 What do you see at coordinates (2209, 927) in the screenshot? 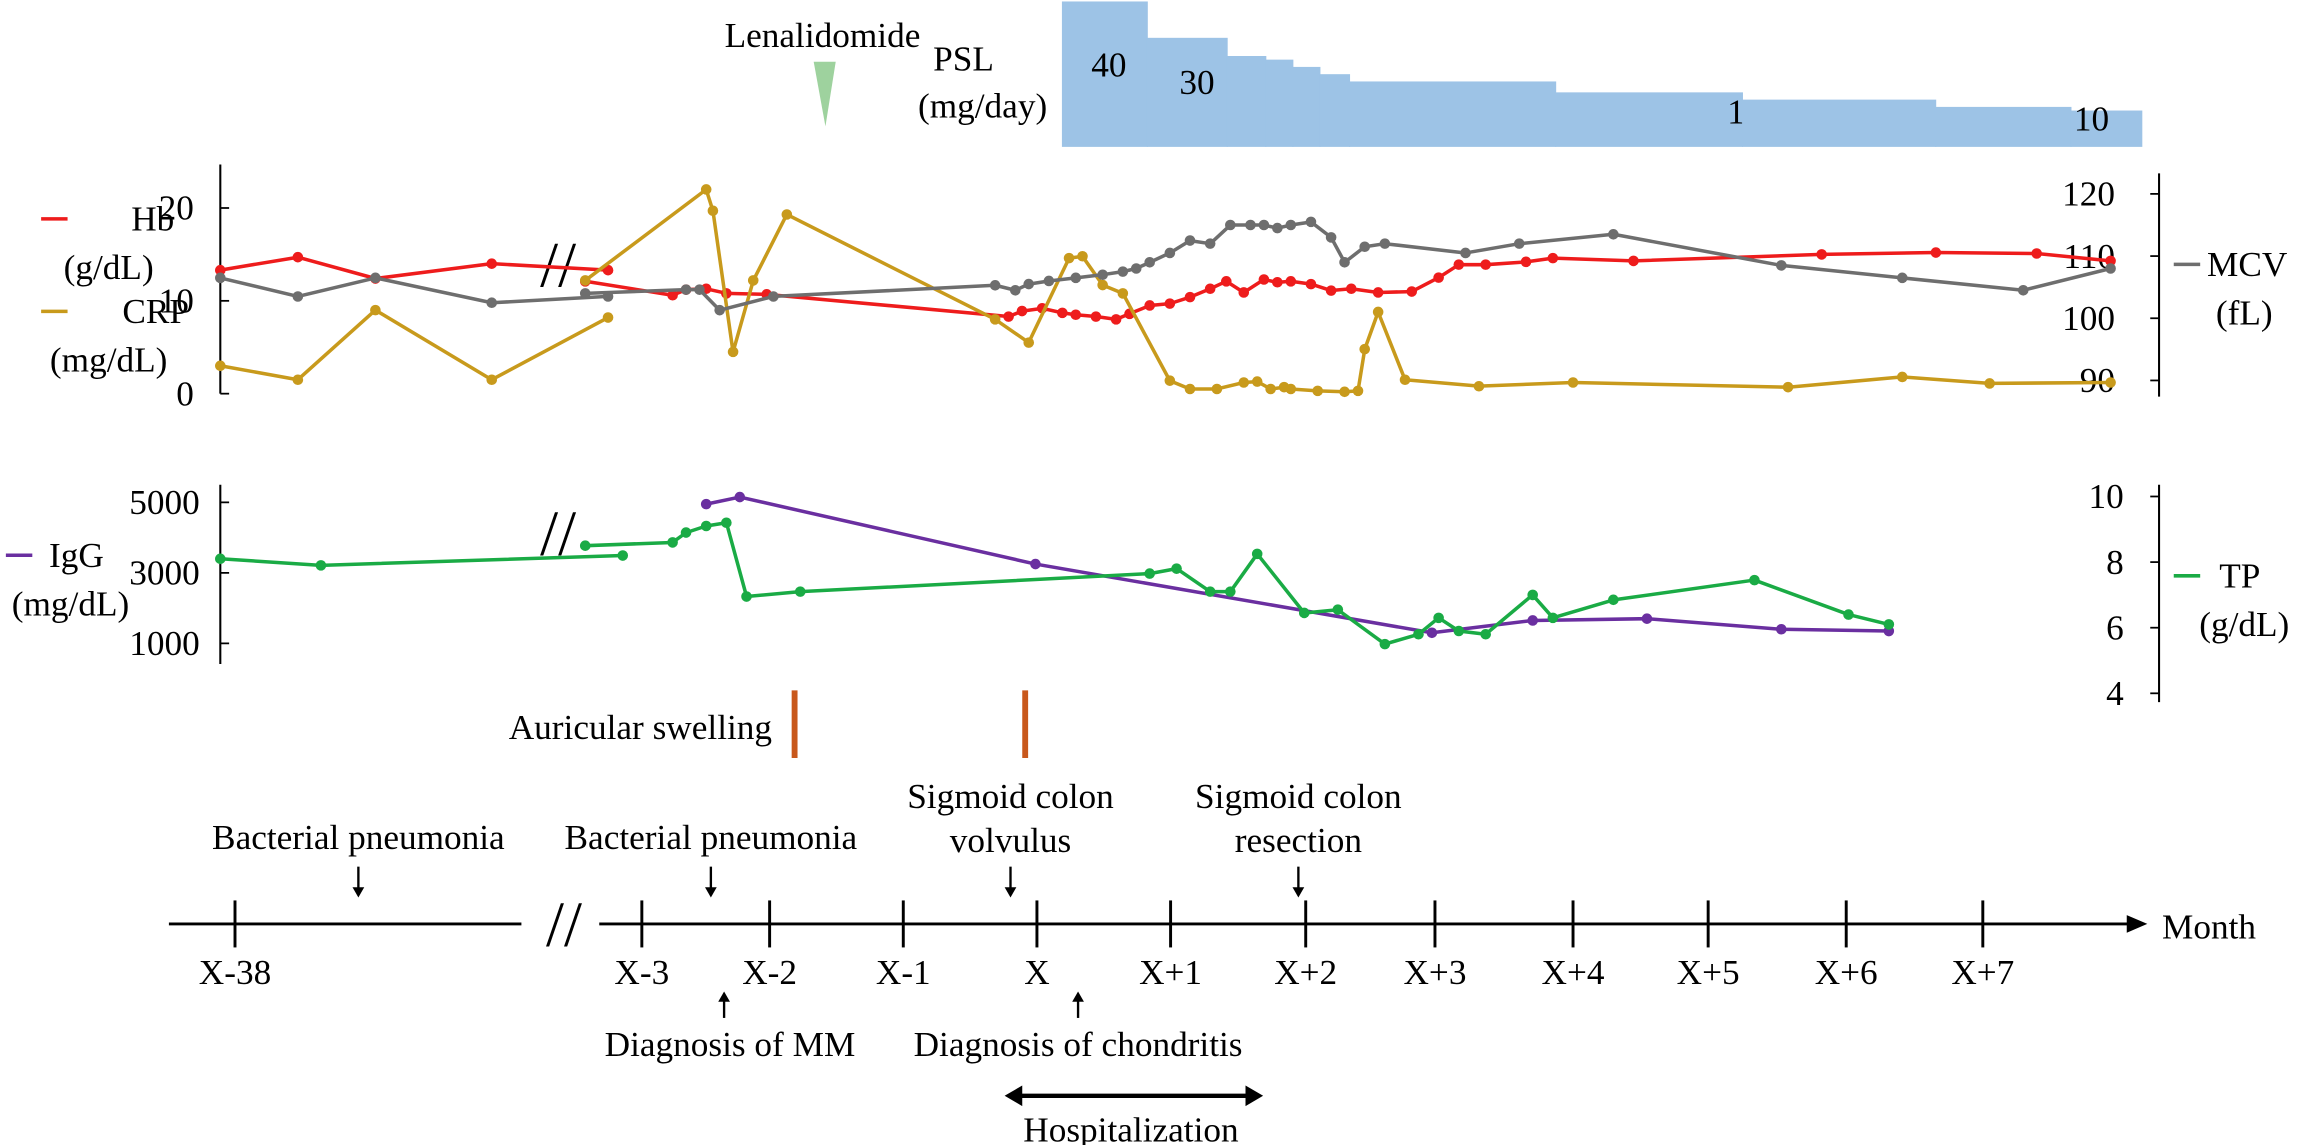
I see `time-axis-label: Month` at bounding box center [2209, 927].